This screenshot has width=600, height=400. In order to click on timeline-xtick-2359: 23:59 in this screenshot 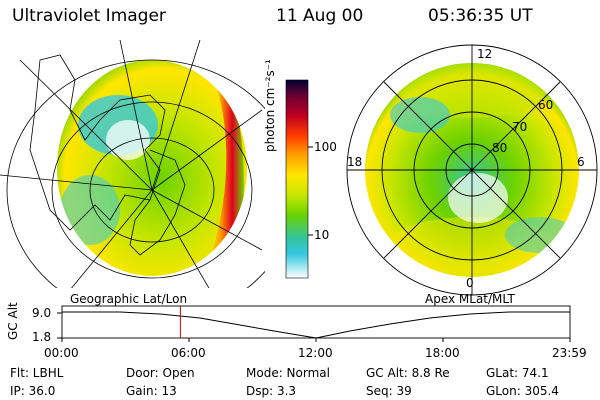, I will do `click(569, 353)`.